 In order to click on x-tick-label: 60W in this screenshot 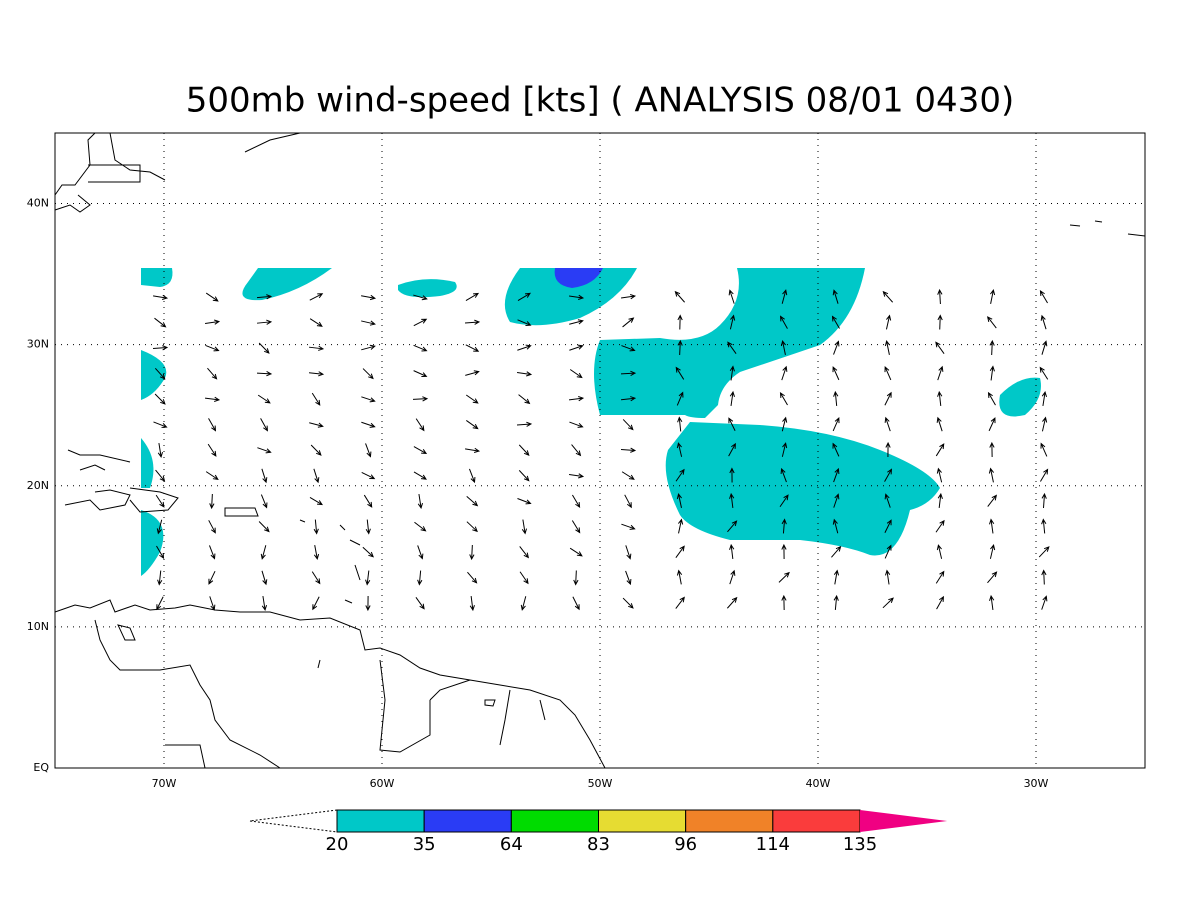, I will do `click(382, 783)`.